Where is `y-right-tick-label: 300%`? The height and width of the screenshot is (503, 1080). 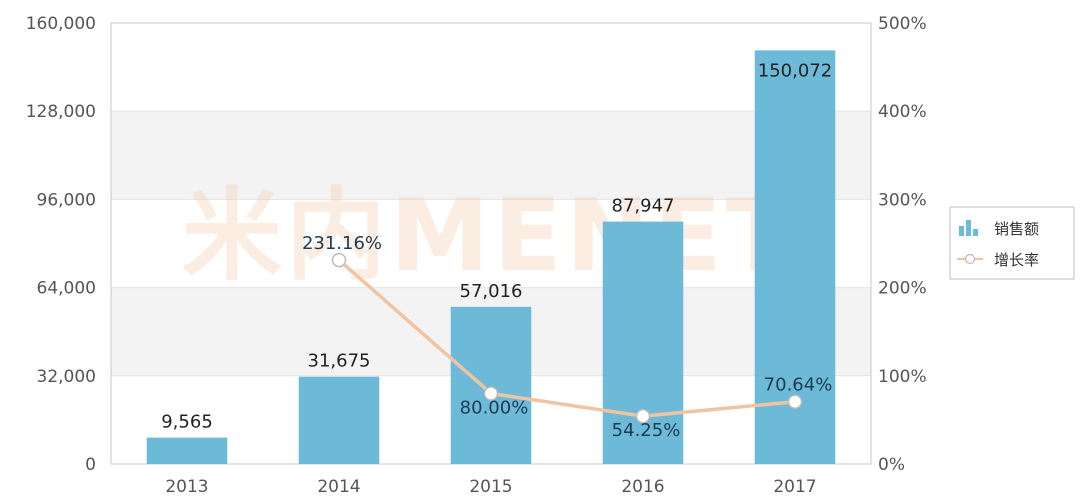 y-right-tick-label: 300% is located at coordinates (902, 200).